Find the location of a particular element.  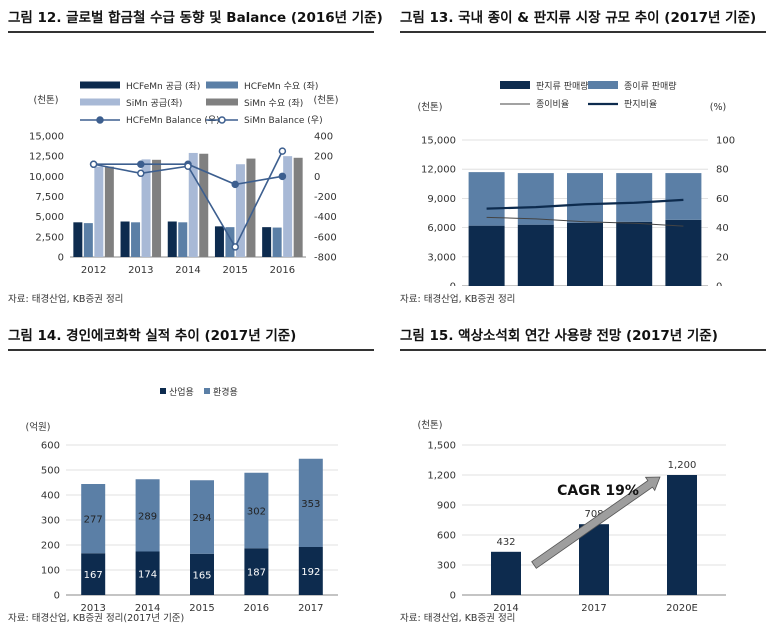

x-tick-label: 2012 is located at coordinates (93, 270).